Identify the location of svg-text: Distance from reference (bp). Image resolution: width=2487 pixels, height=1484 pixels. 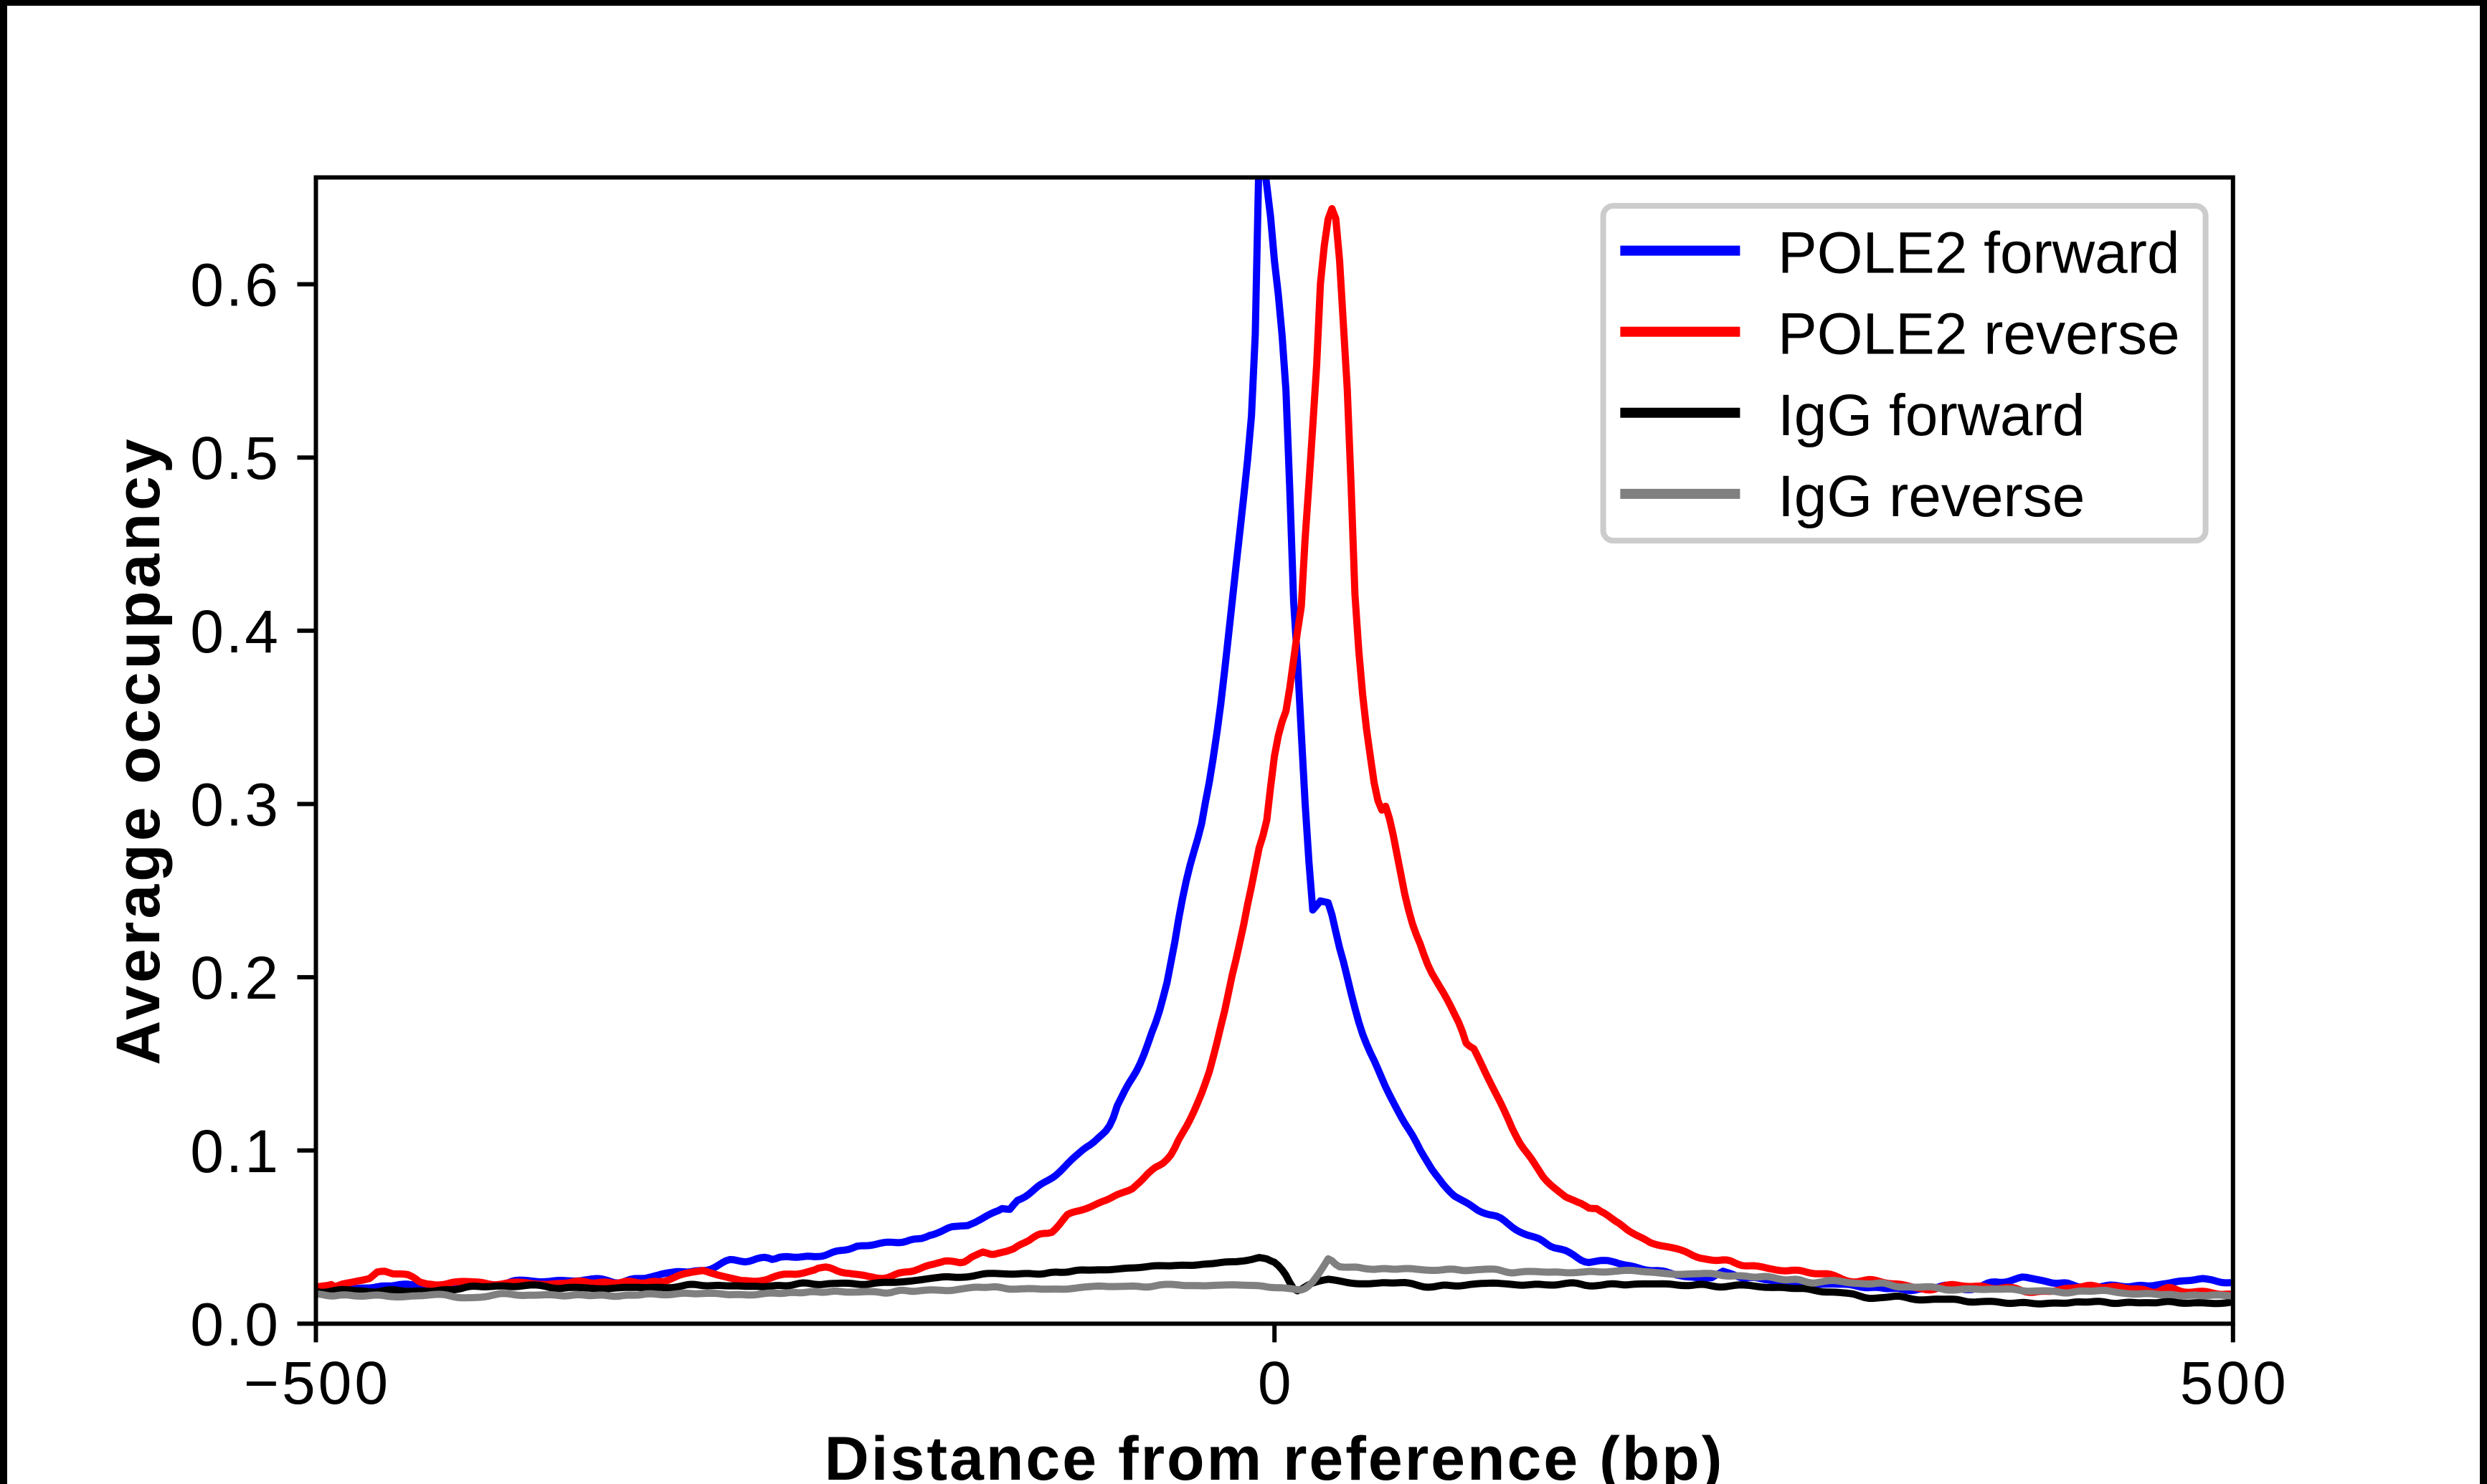
(1275, 1454).